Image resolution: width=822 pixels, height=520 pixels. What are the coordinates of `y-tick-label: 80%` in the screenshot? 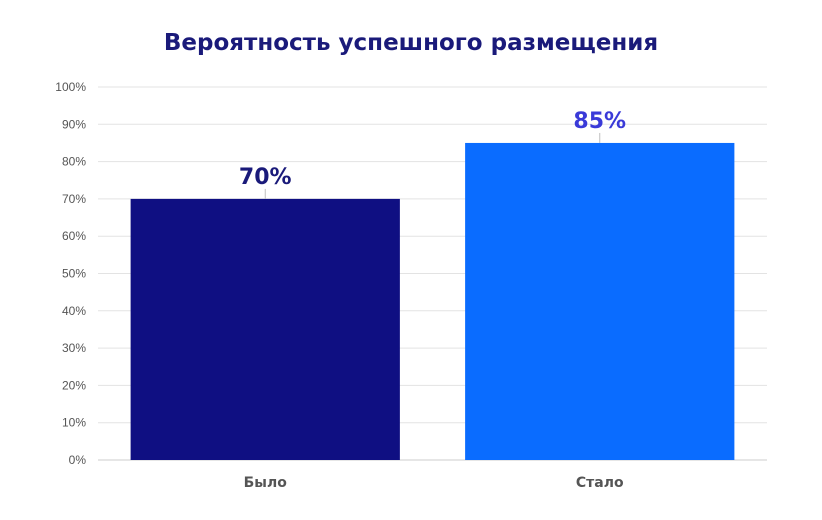 It's located at (74, 162).